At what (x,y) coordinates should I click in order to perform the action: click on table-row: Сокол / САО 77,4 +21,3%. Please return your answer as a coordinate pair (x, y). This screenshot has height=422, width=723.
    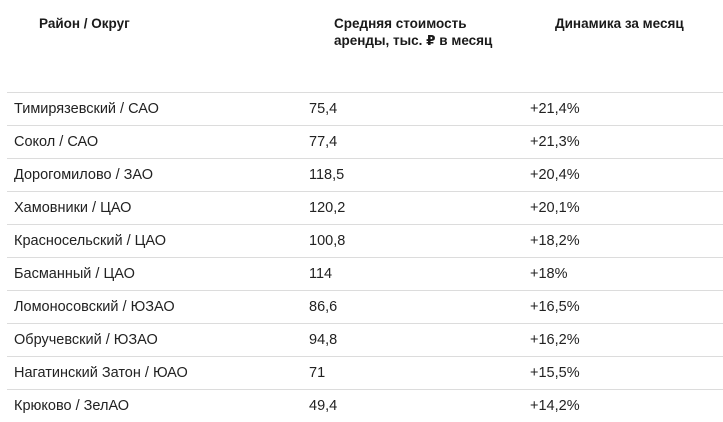
    Looking at the image, I should click on (365, 142).